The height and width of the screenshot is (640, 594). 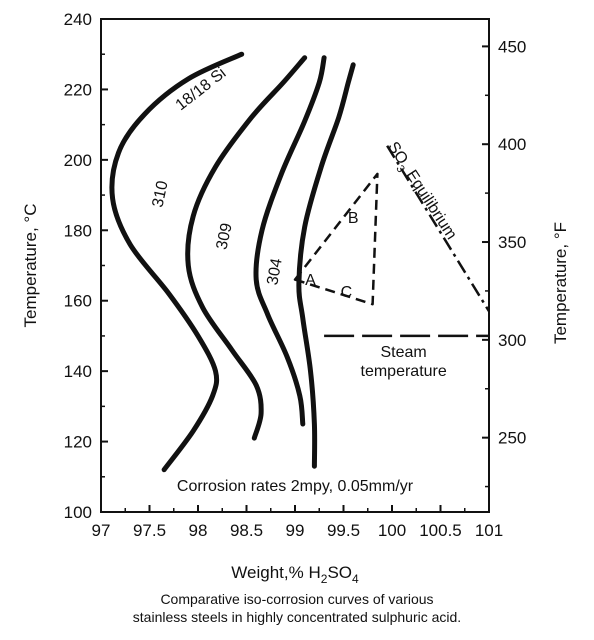 What do you see at coordinates (161, 194) in the screenshot?
I see `curve-label-310: 310` at bounding box center [161, 194].